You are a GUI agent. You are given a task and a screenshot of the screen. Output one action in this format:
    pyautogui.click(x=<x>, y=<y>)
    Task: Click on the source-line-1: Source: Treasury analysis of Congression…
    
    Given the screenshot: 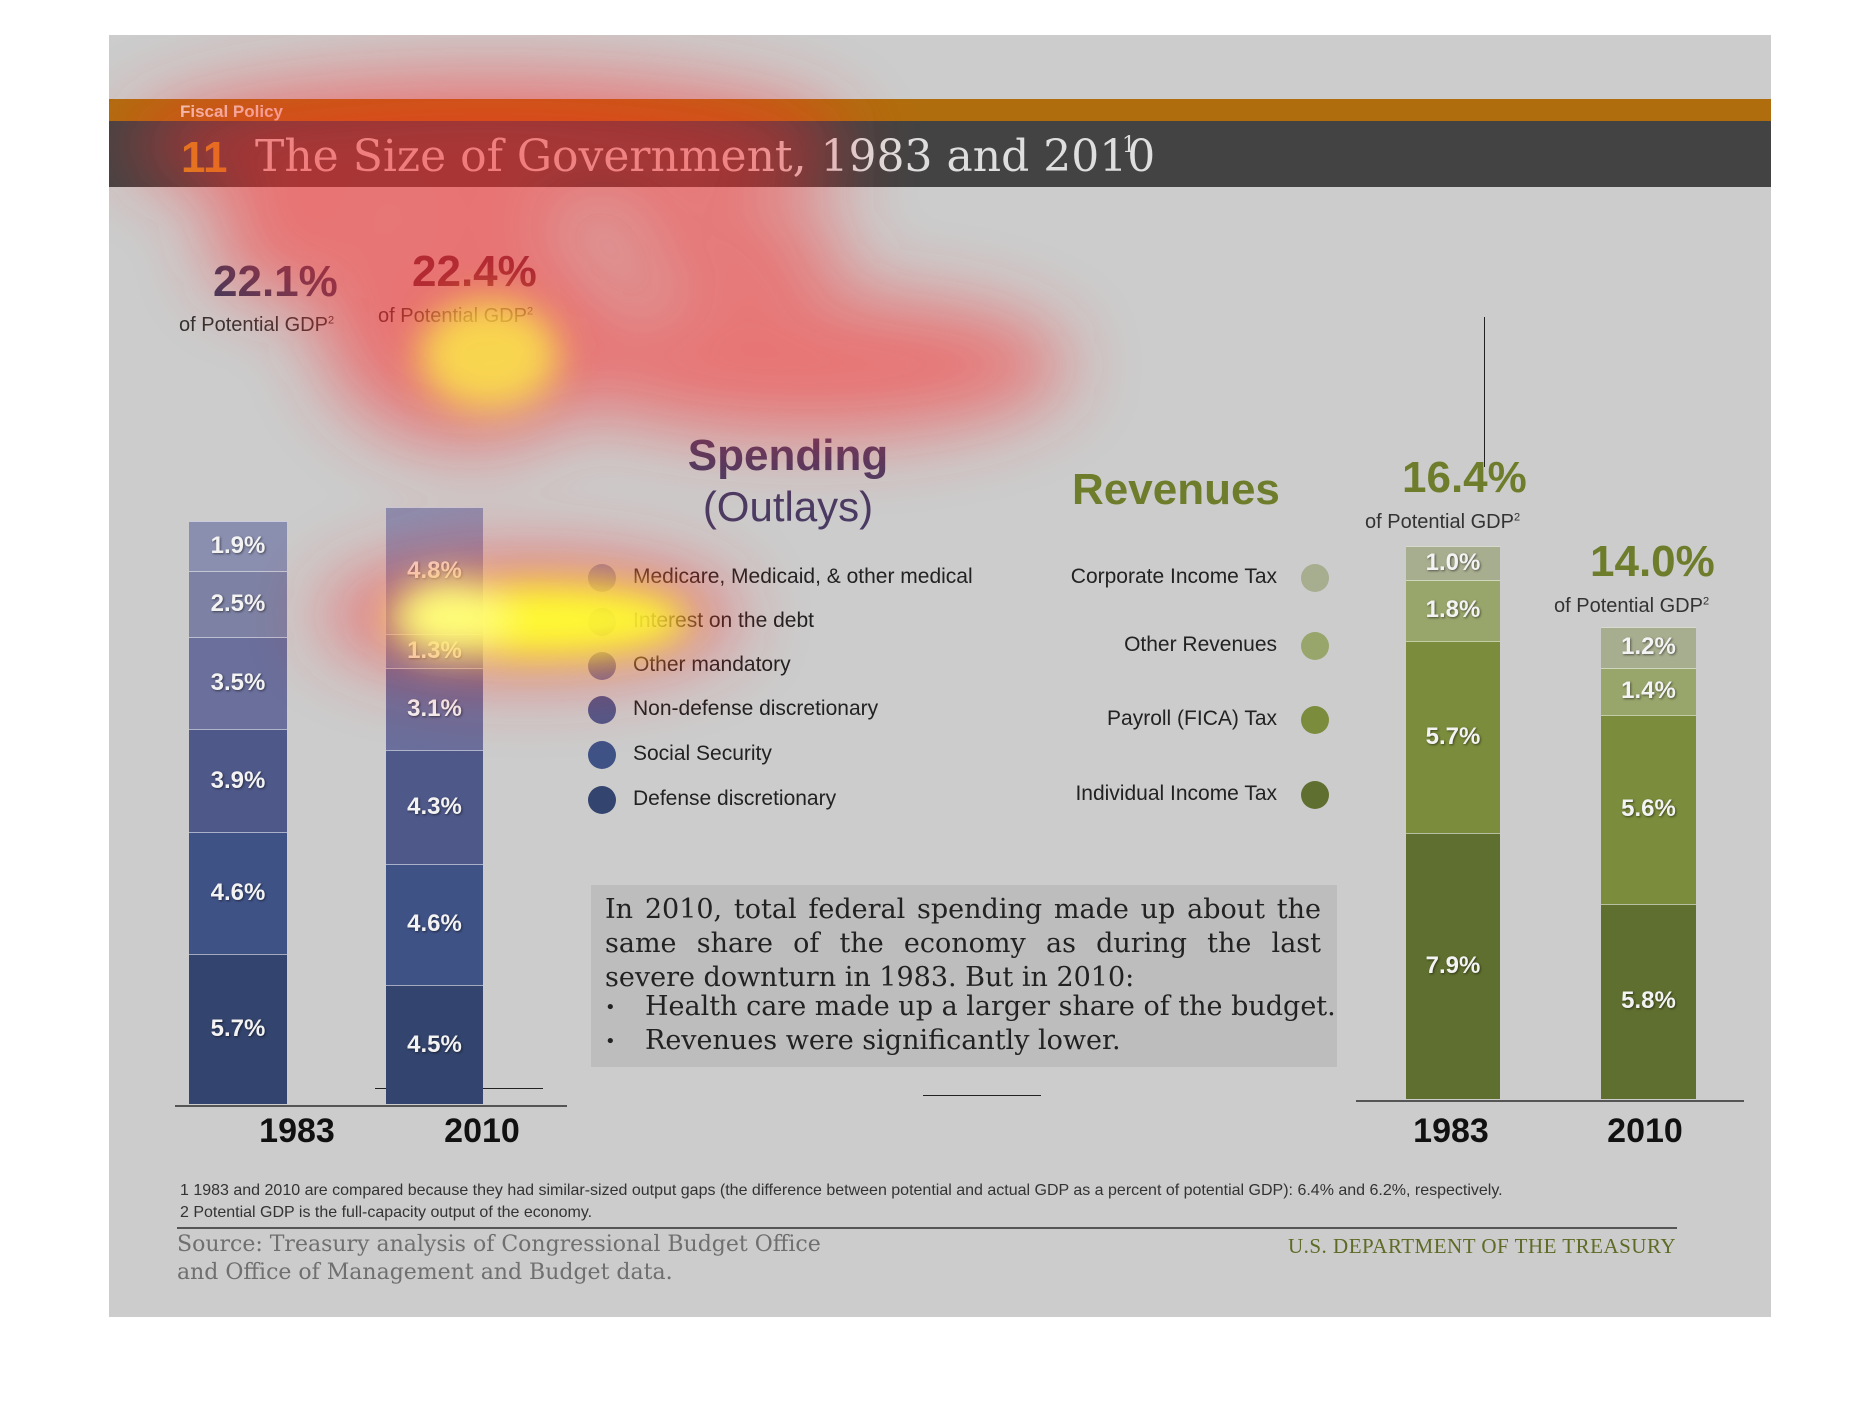 What is the action you would take?
    pyautogui.click(x=499, y=1244)
    